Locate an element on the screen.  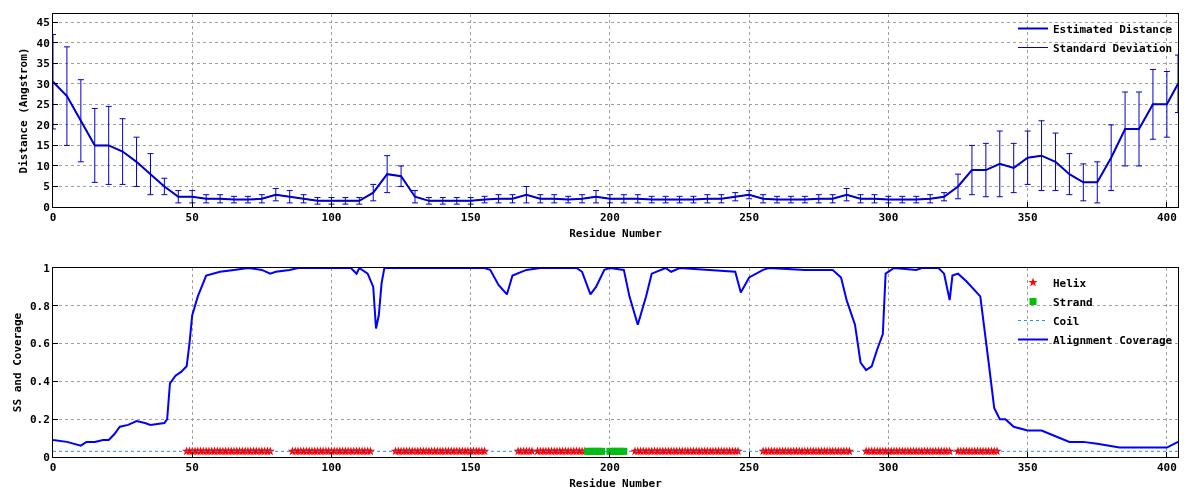
legend-label: Coil is located at coordinates (1066, 321).